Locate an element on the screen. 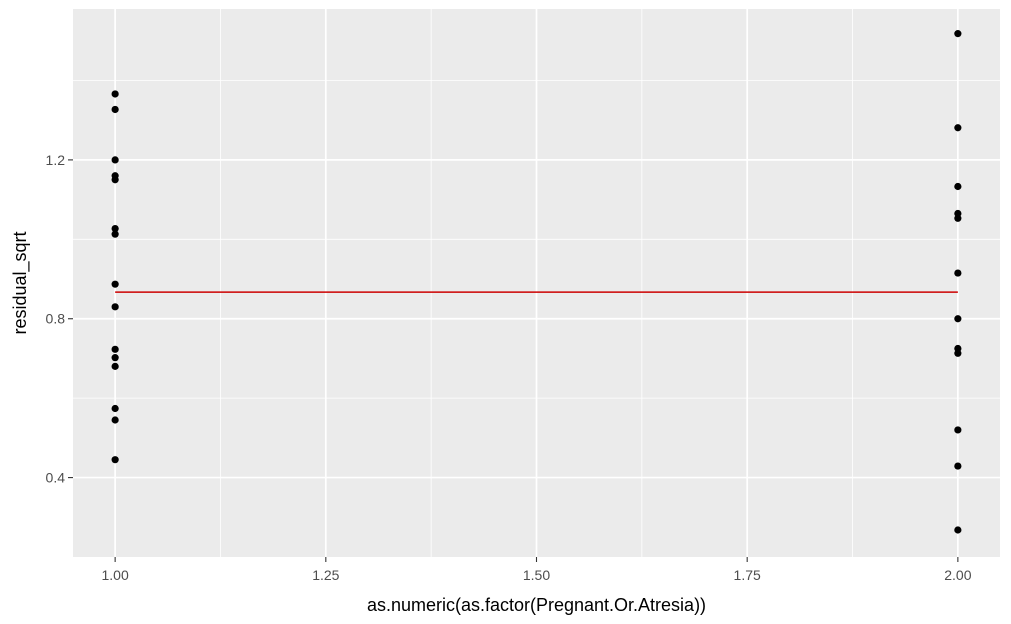 The image size is (1011, 624). x-tick-label: 2.00 is located at coordinates (957, 575).